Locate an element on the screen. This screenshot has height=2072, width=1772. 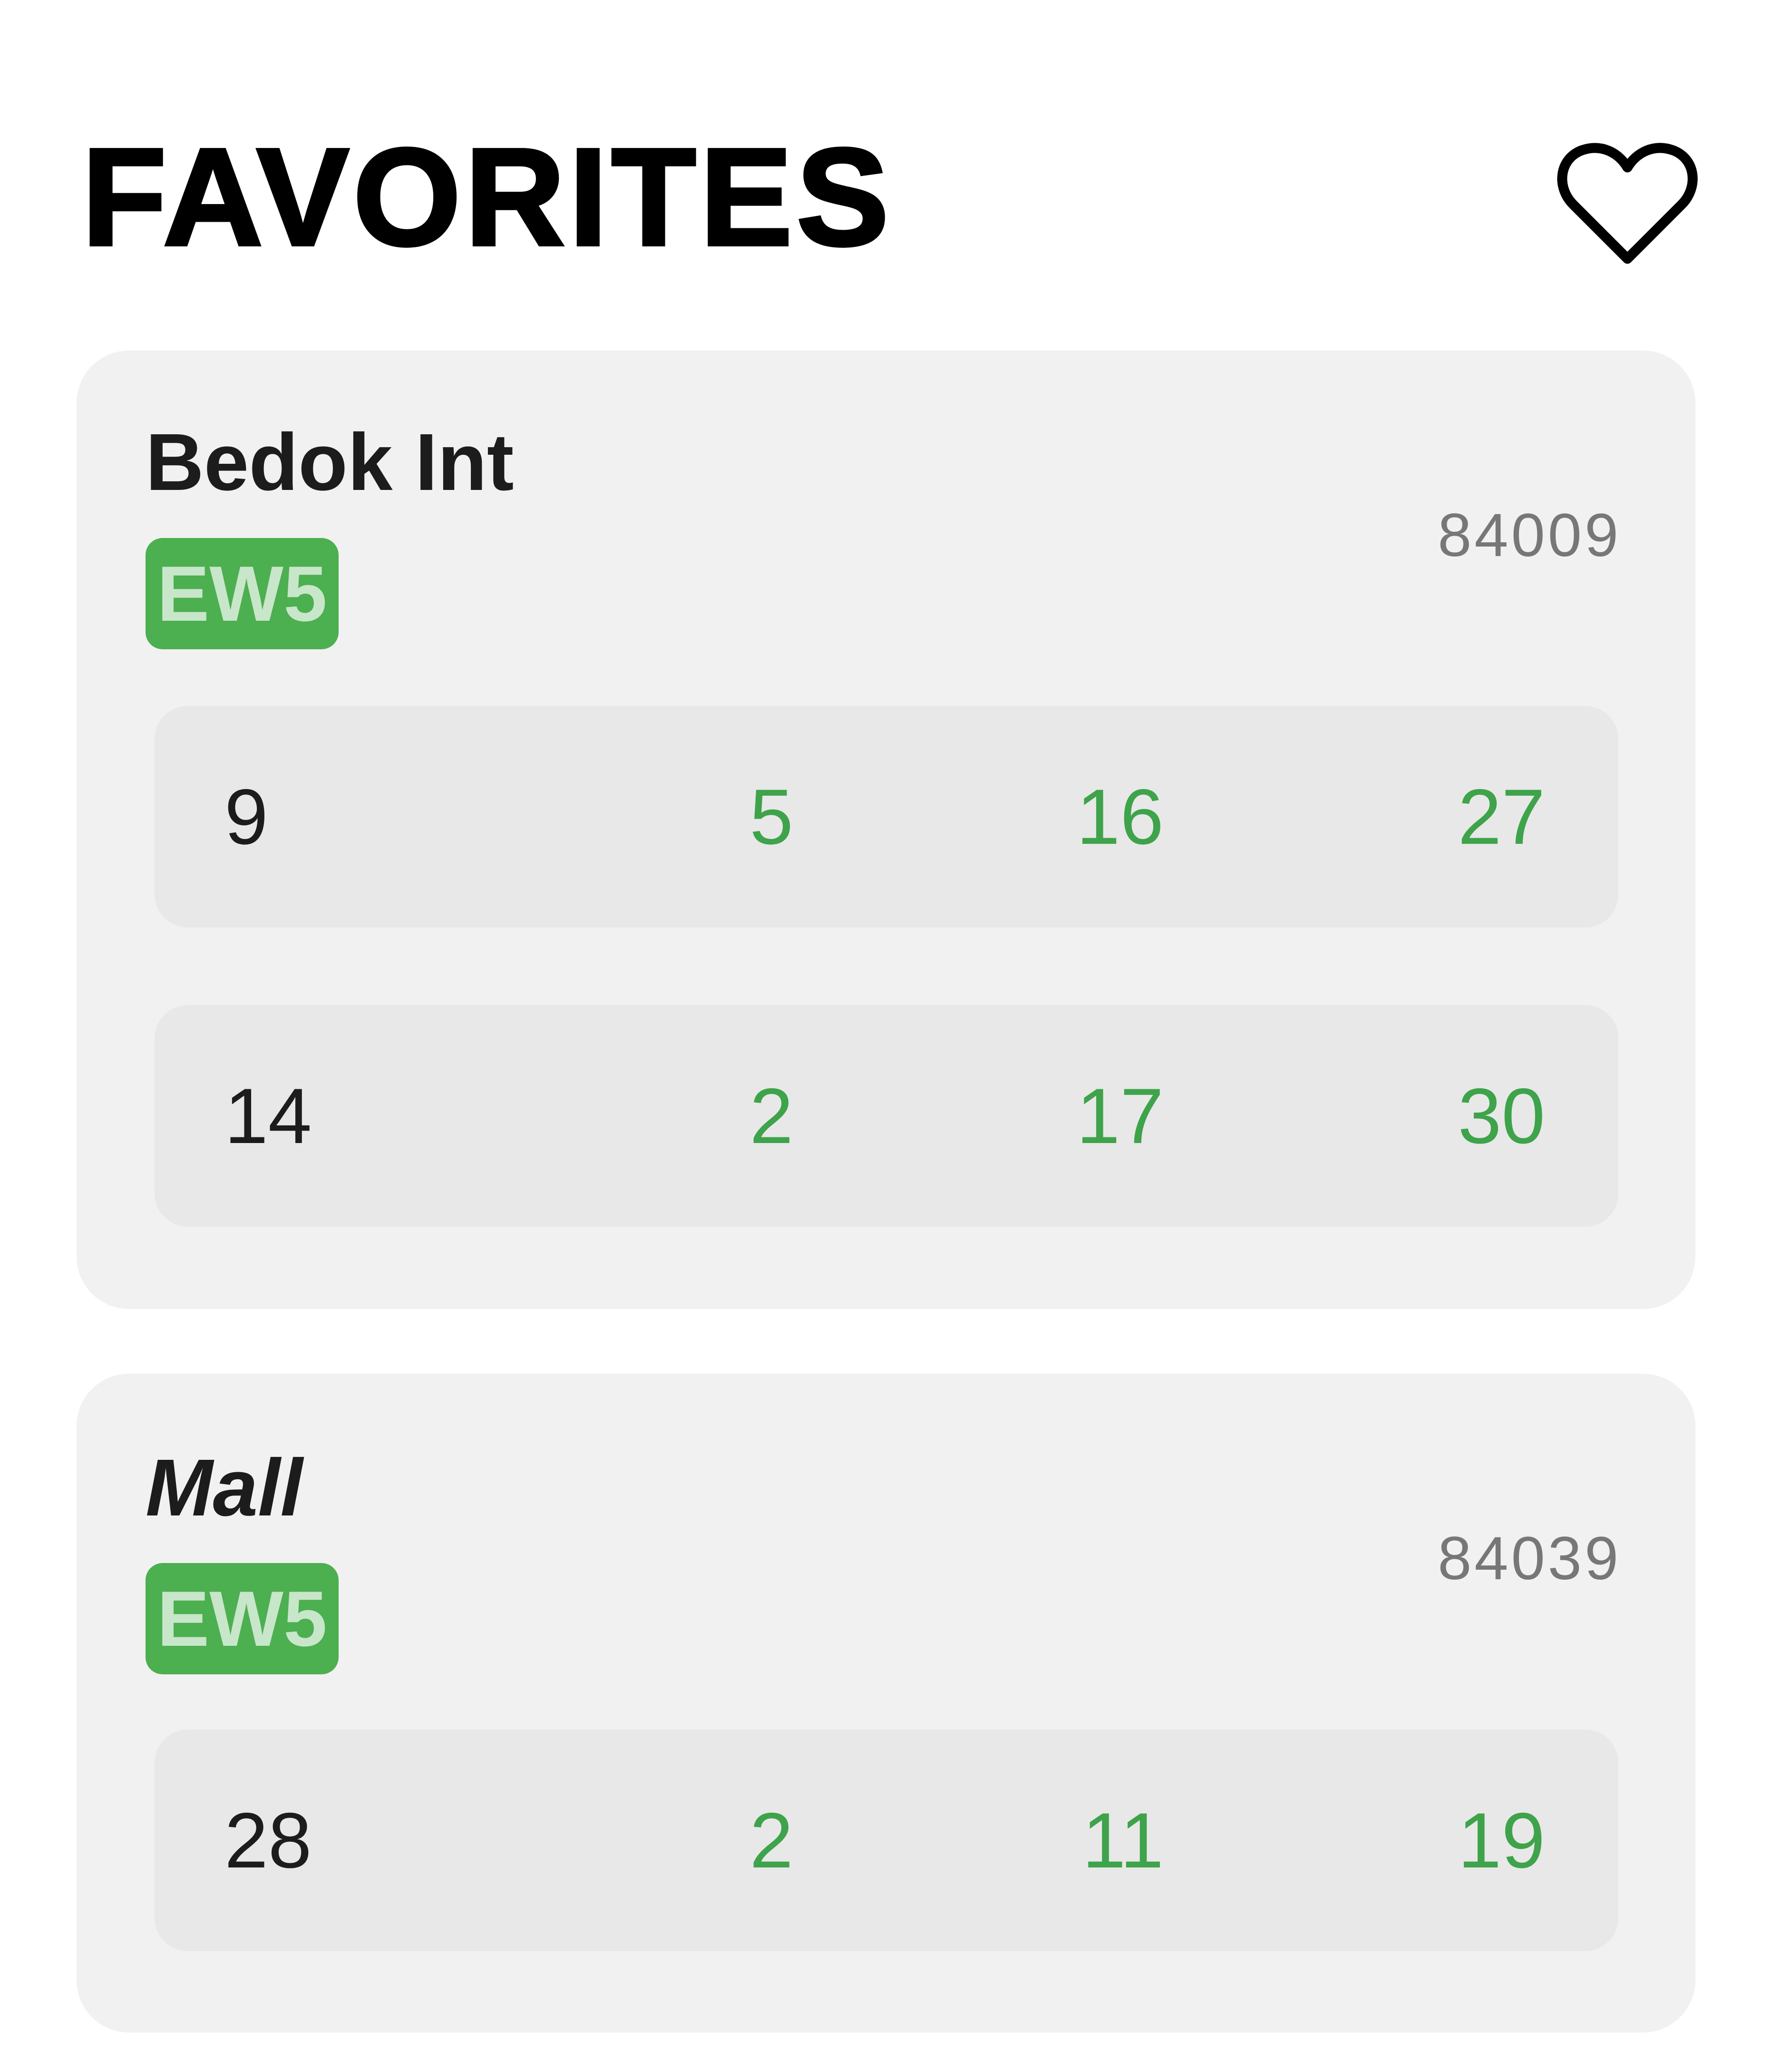
service-row: 14 2 17 30 is located at coordinates (887, 1116).